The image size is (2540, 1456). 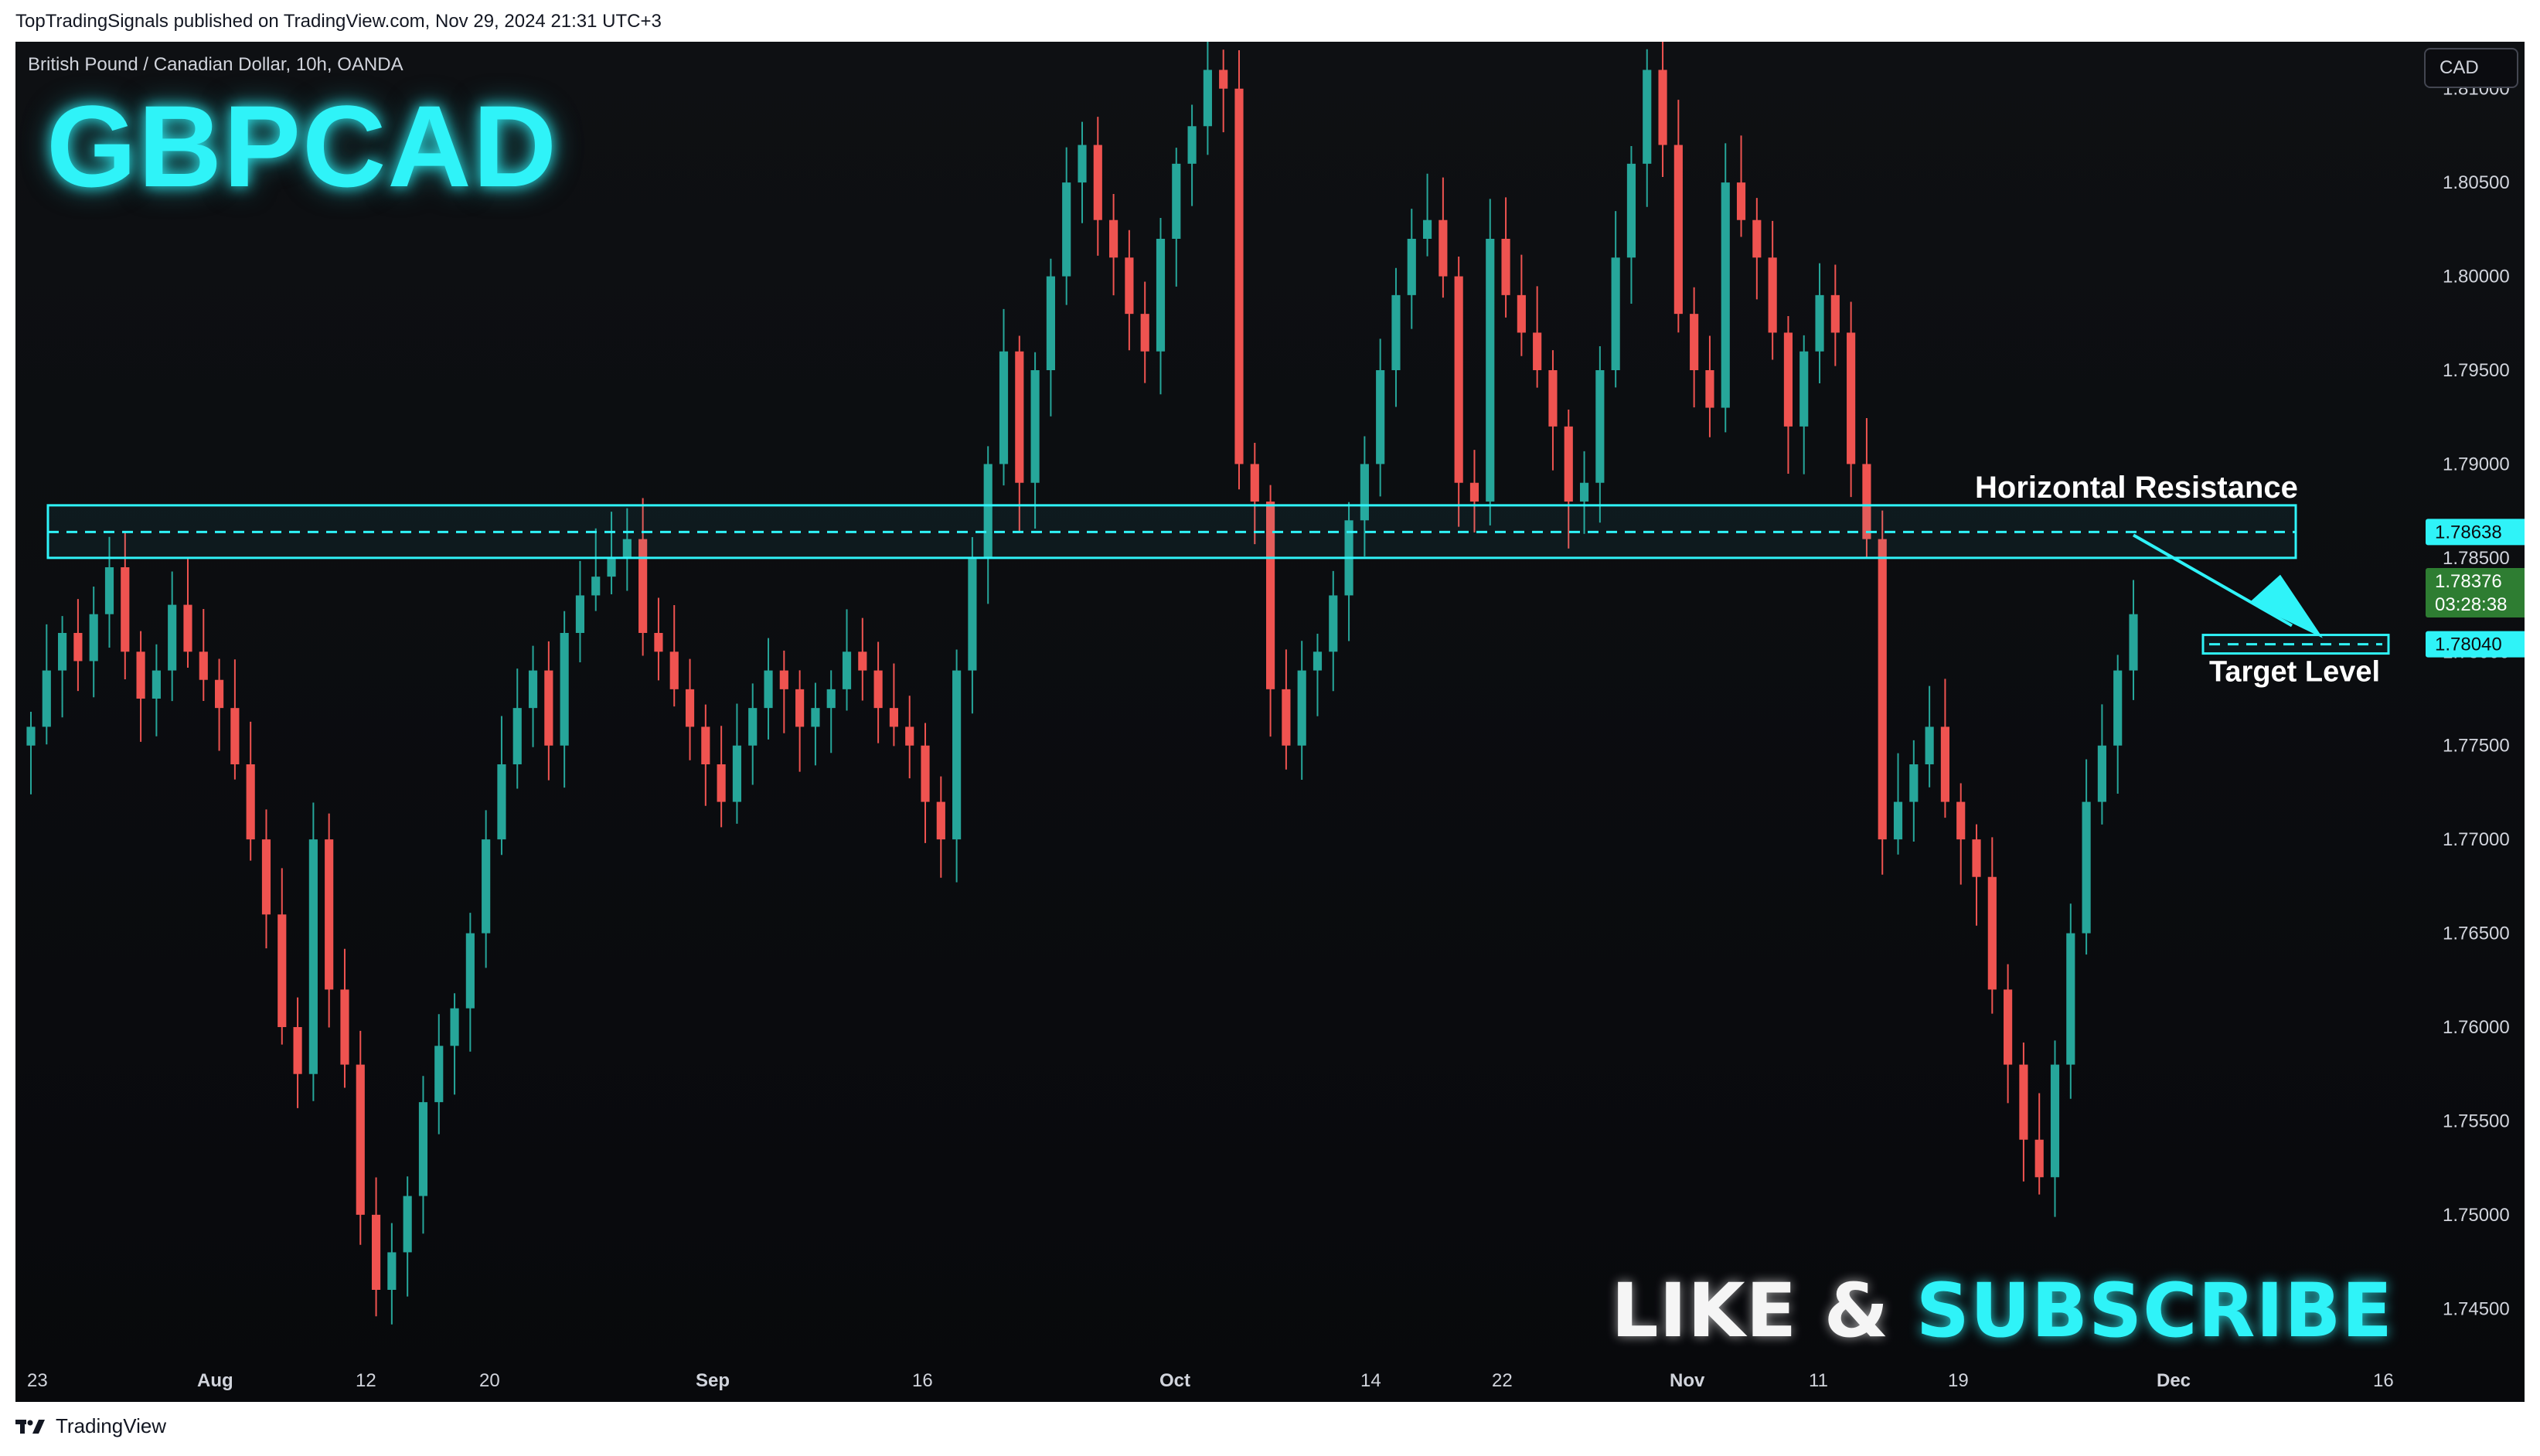 What do you see at coordinates (2213, 580) in the screenshot?
I see `projection-arrow-line` at bounding box center [2213, 580].